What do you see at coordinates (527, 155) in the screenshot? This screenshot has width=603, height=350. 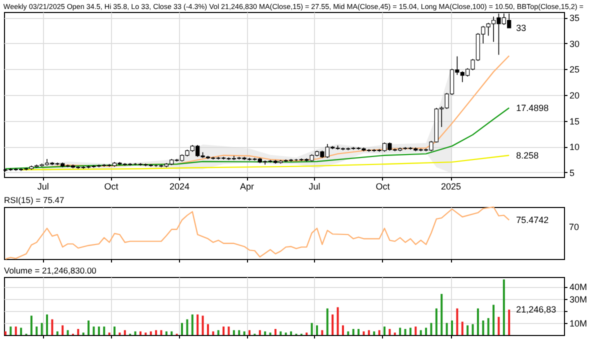 I see `annotation: 8.258` at bounding box center [527, 155].